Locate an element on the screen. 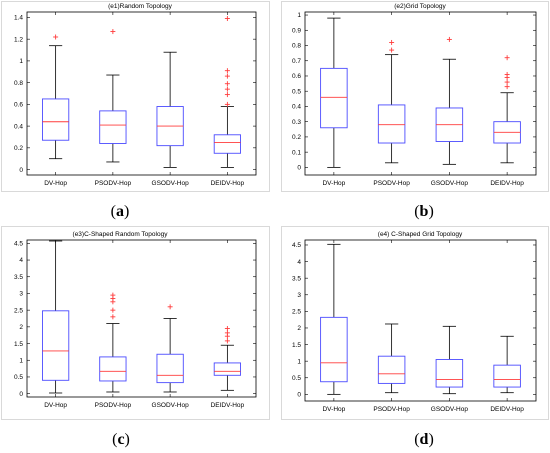 This screenshot has height=453, width=550. caption-b: (b) is located at coordinates (424, 211).